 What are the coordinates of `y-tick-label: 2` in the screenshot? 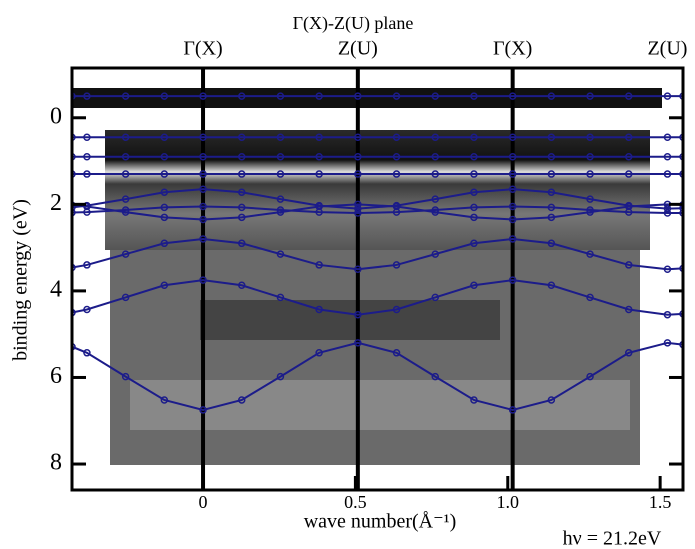 It's located at (56, 203).